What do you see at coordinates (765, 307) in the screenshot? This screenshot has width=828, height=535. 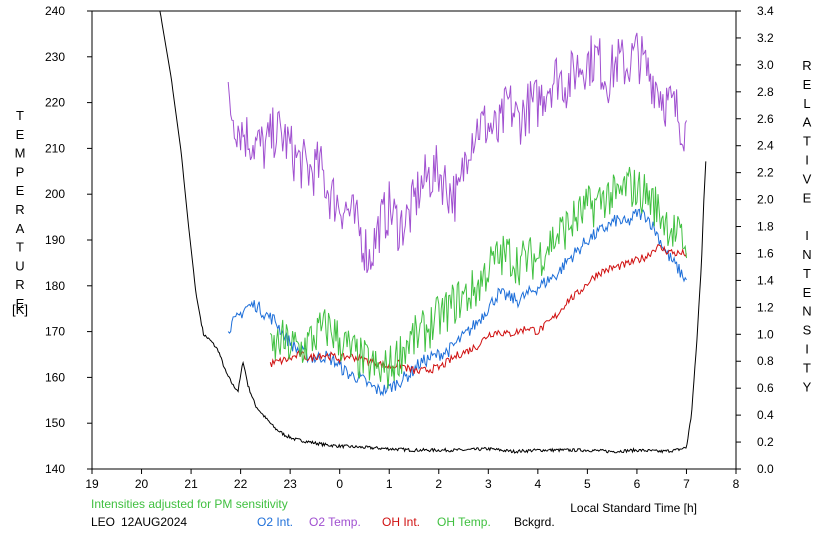 I see `y-right-tick-label: 1.2` at bounding box center [765, 307].